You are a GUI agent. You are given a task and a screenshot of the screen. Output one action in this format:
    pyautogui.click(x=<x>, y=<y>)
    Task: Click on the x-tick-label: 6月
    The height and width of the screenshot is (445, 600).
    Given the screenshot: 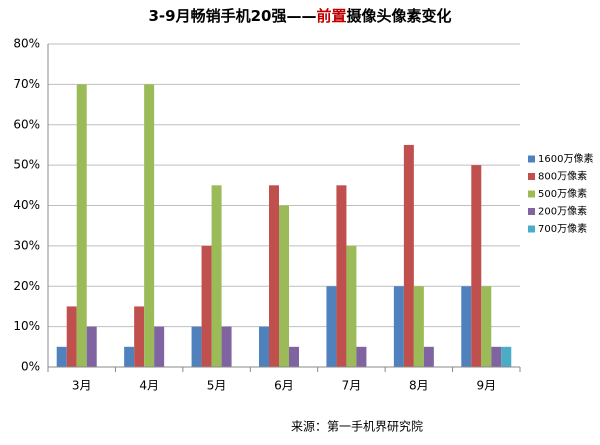 What is the action you would take?
    pyautogui.click(x=284, y=386)
    